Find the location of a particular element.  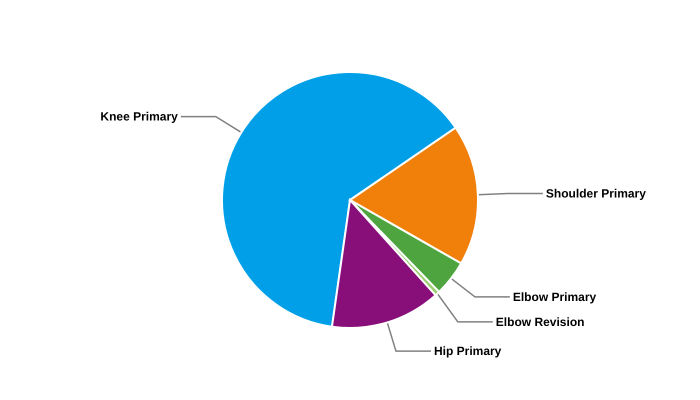

slice-label: Elbow Revision is located at coordinates (540, 321).